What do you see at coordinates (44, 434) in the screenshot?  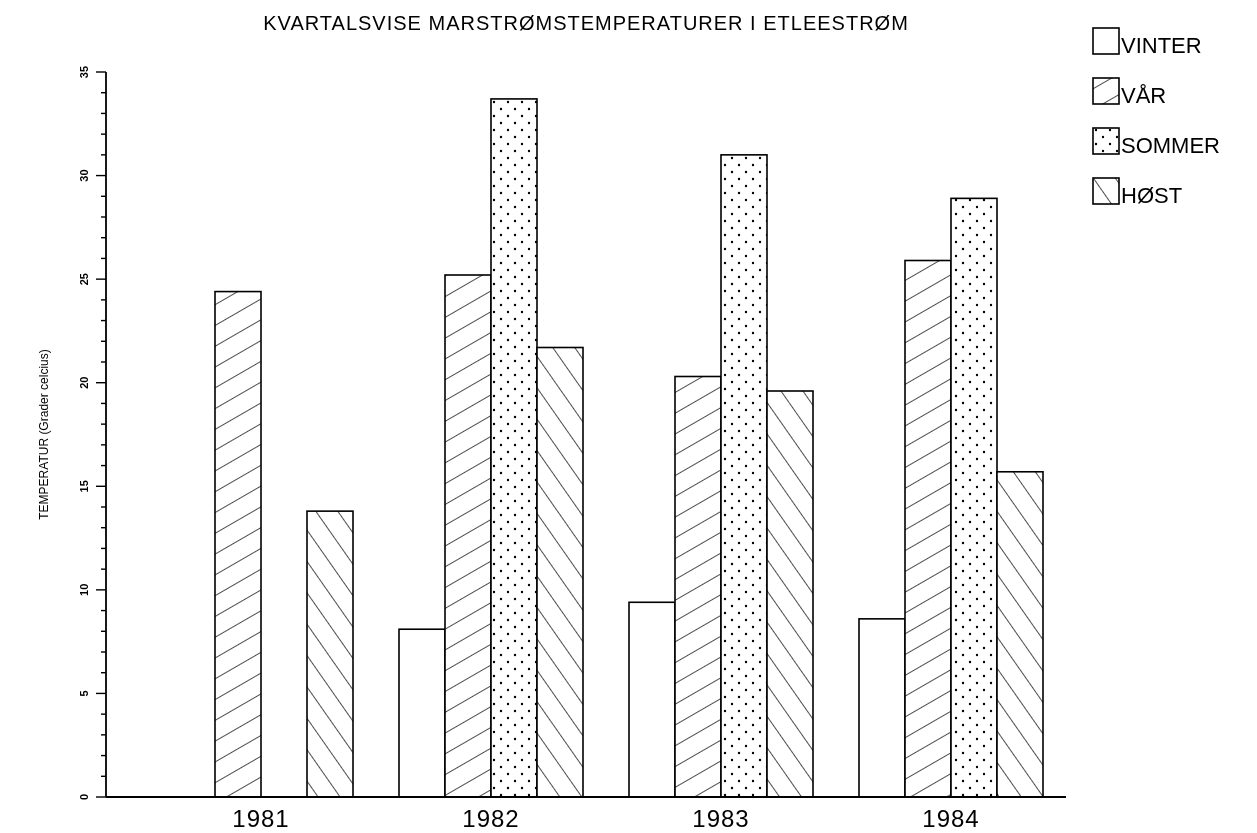 I see `y-axis-title: TEMPERATUR (Grader celcius)` at bounding box center [44, 434].